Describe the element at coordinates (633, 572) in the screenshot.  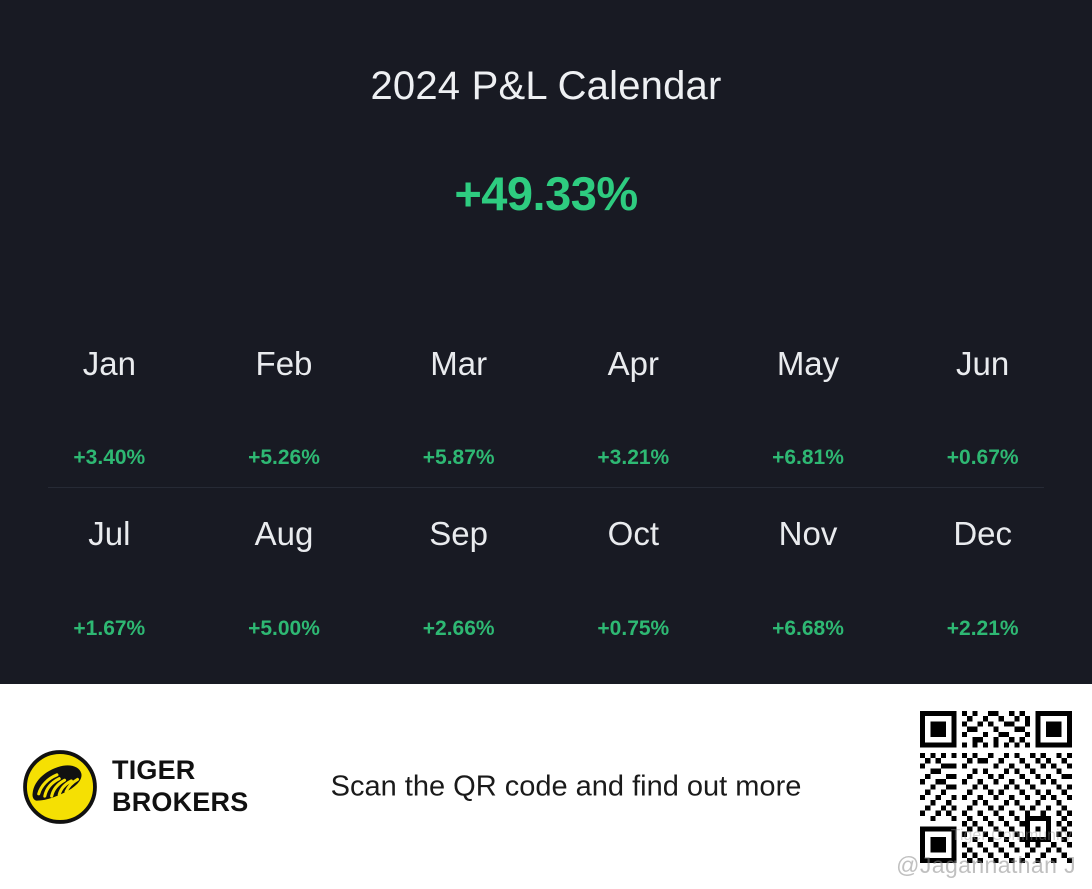
I see `month-cell-oct: Oct +0.75%` at that location.